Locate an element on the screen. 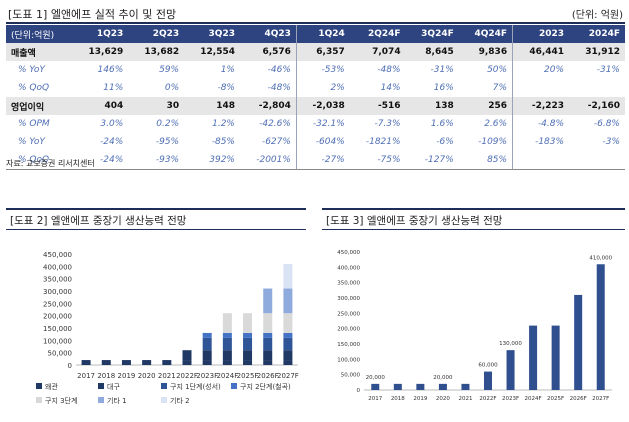  table-cell: -32.1% is located at coordinates (322, 124).